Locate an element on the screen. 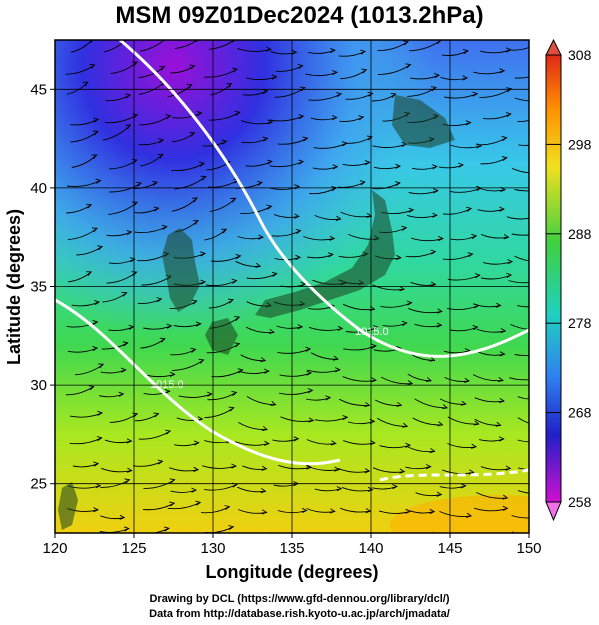 Image resolution: width=599 pixels, height=625 pixels. colorbar: 308 298 288 278 268 258 is located at coordinates (568, 280).